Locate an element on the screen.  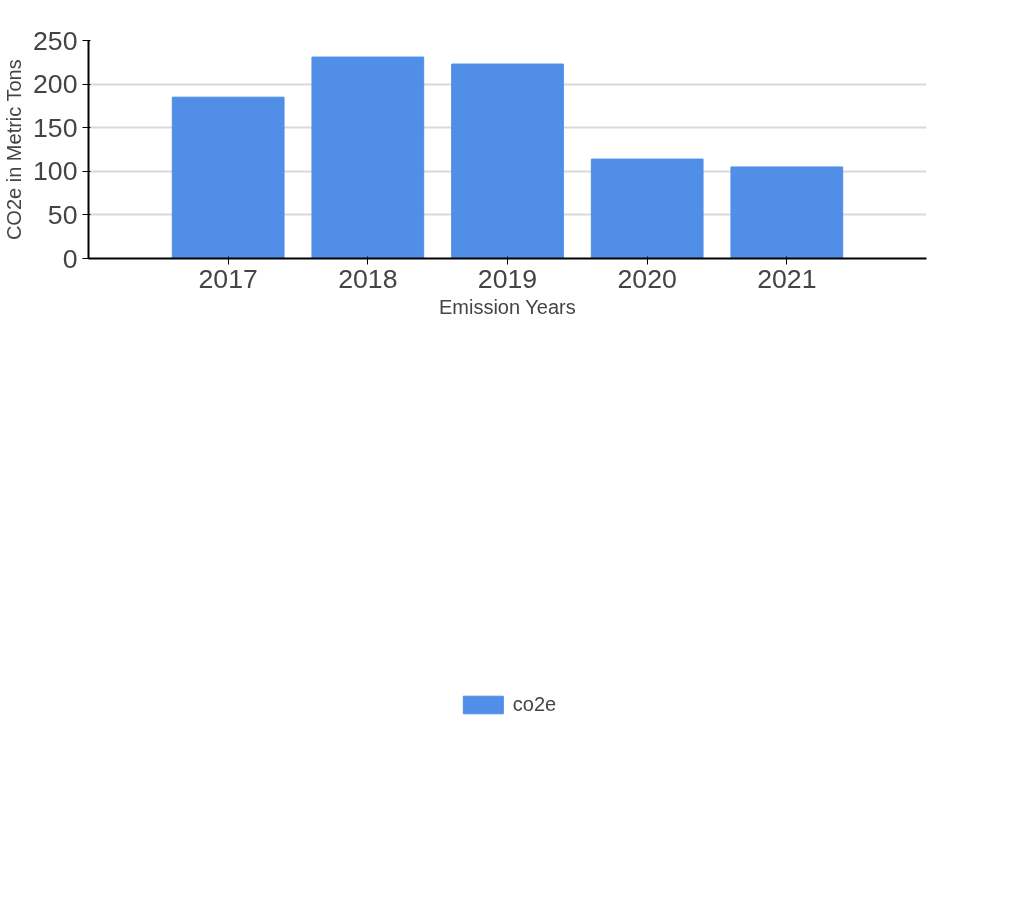
x-tick-label: 2020 is located at coordinates (647, 278).